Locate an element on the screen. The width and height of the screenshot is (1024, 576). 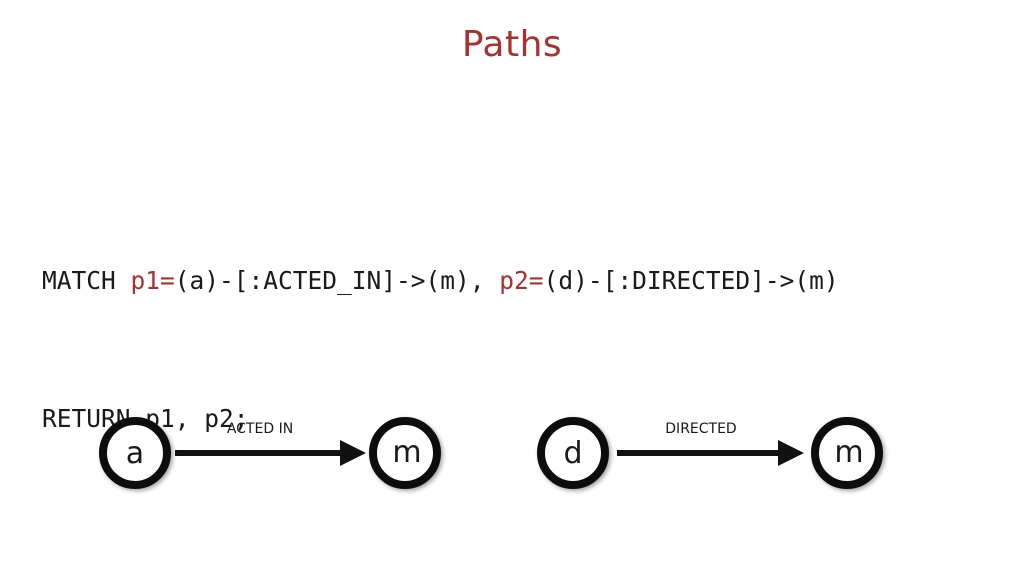
path-variable-p1: p1= is located at coordinates (152, 280).